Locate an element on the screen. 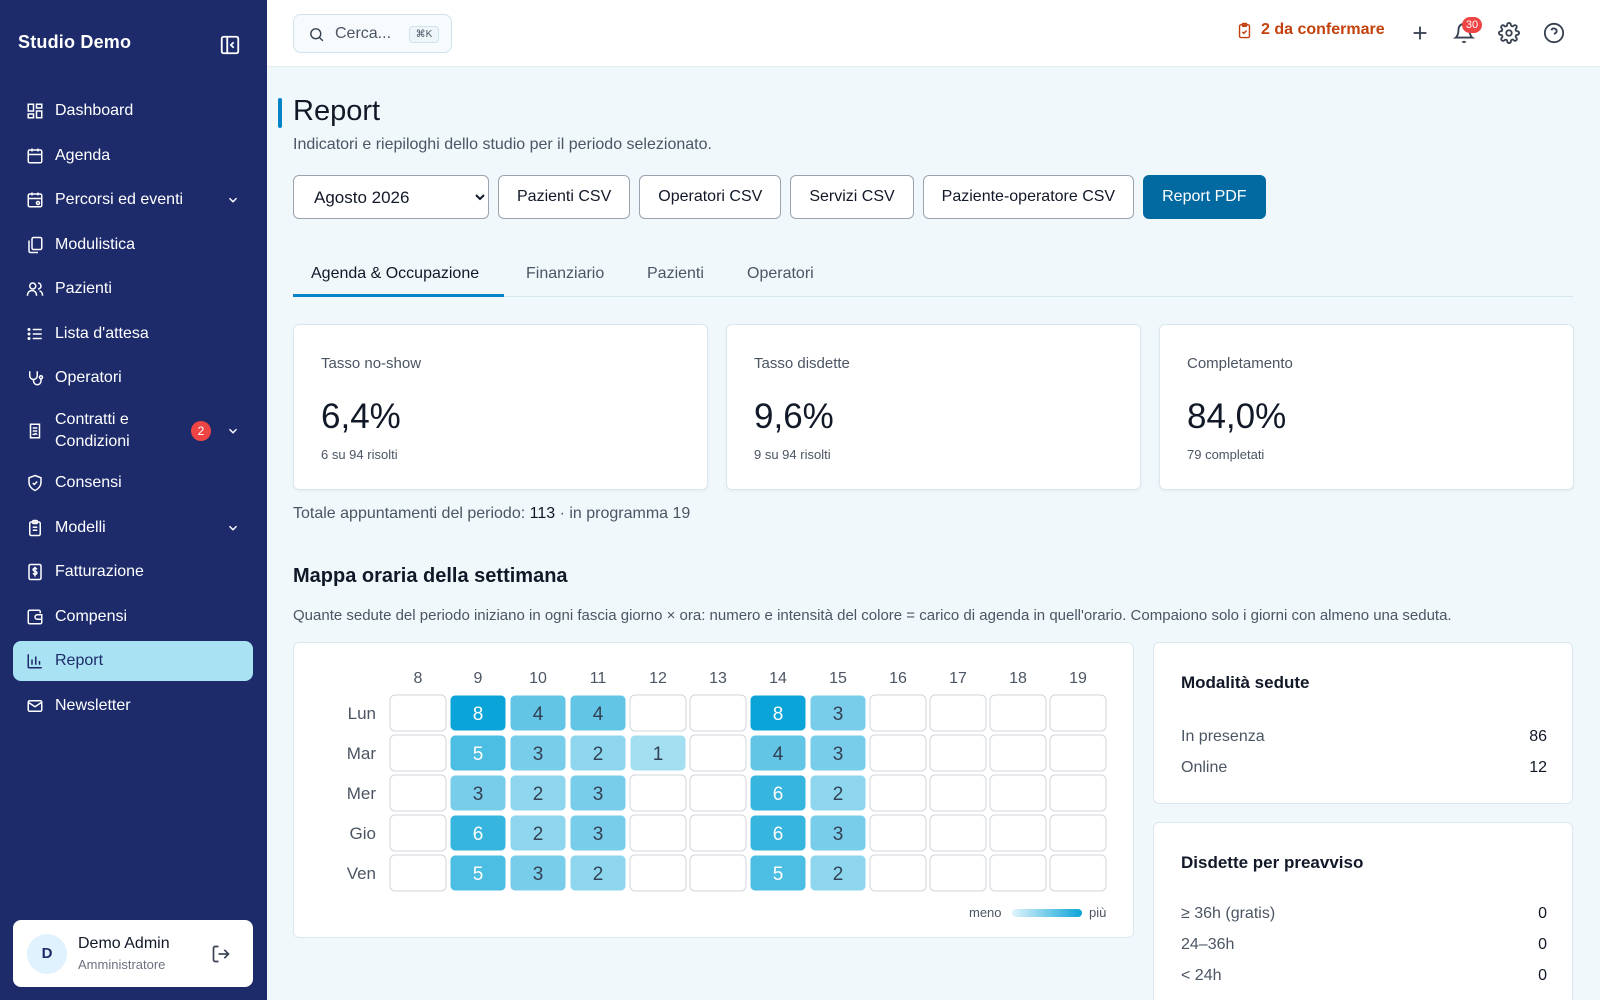 Image resolution: width=1600 pixels, height=1000 pixels. sidebar-item-agenda: Agenda is located at coordinates (133, 156).